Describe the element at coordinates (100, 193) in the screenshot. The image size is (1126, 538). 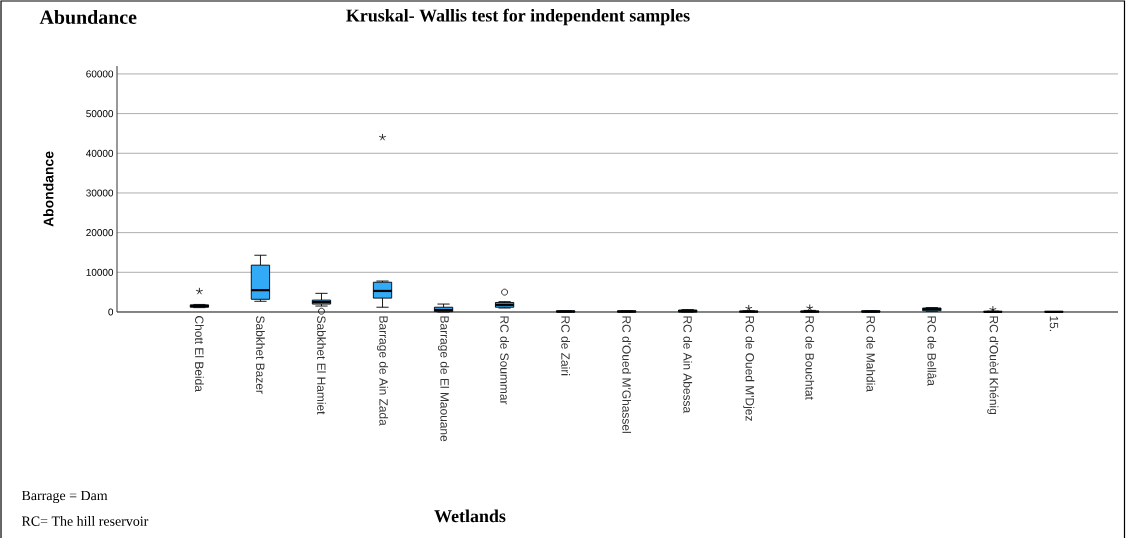
I see `y-tick-label: 30000` at that location.